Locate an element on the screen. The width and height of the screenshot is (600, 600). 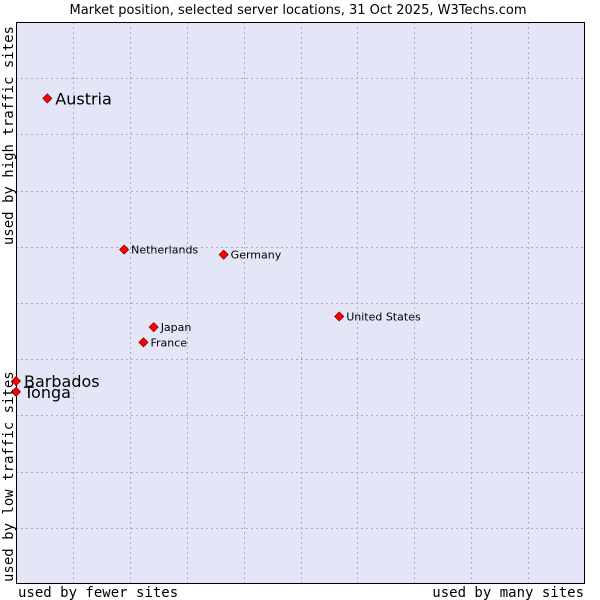
point-label: France is located at coordinates (168, 342).